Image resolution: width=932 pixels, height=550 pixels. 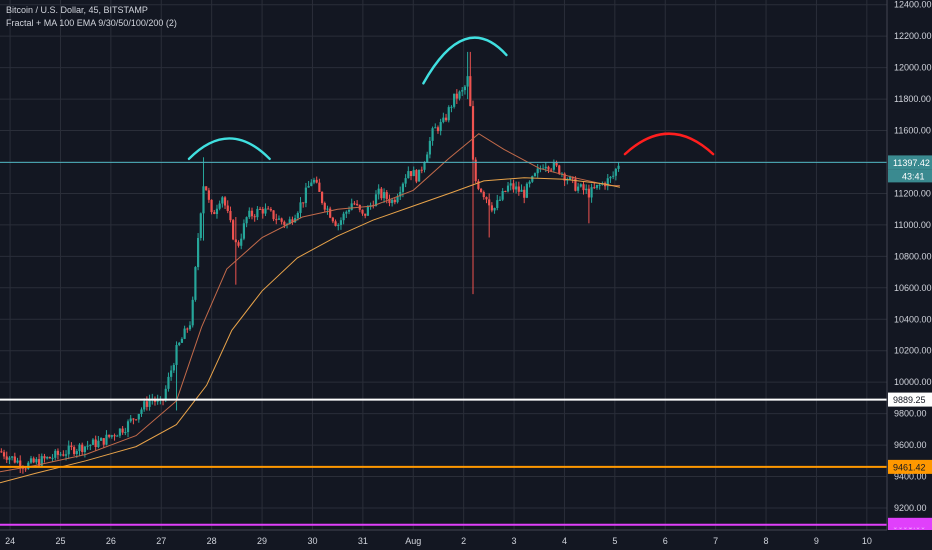 What do you see at coordinates (443, 540) in the screenshot?
I see `time-axis-bg` at bounding box center [443, 540].